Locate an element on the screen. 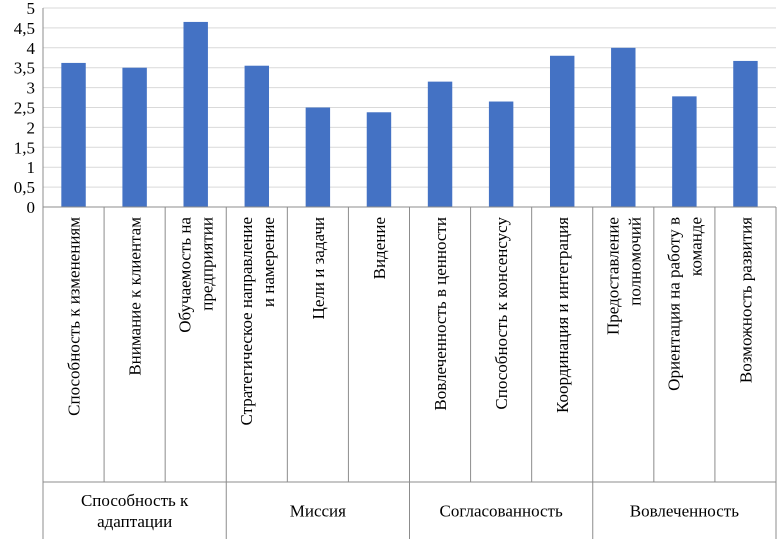 Image resolution: width=778 pixels, height=539 pixels. y-tick-label: 1 is located at coordinates (31, 167).